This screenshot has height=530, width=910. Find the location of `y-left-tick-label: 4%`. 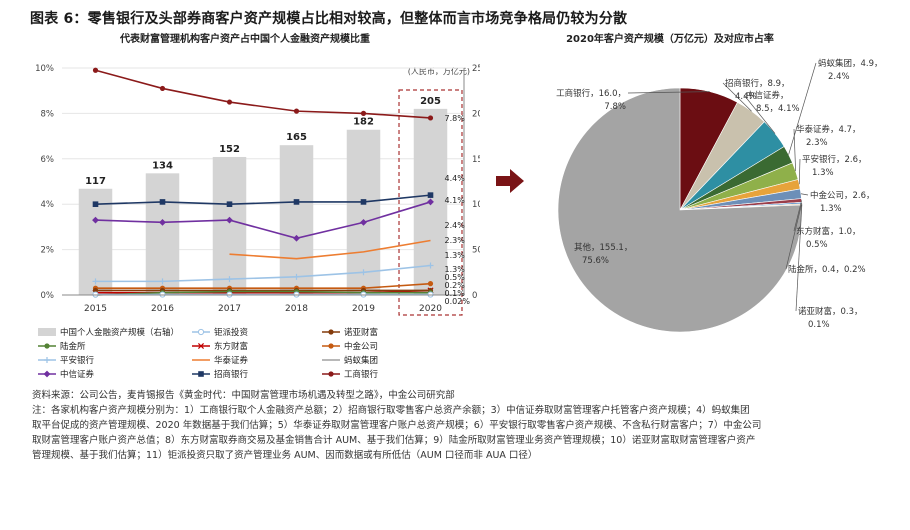

y-left-tick-label: 4% is located at coordinates (48, 205).